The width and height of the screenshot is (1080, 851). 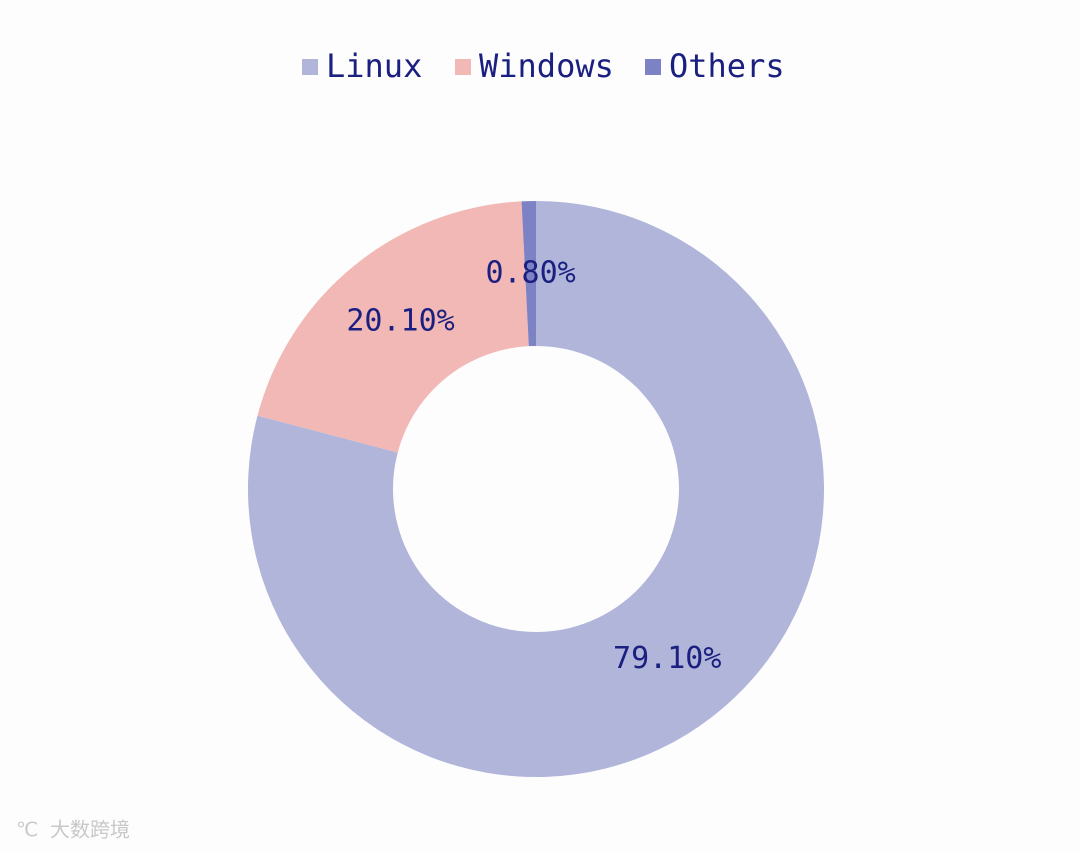 I want to click on data-label: 79.10%, so click(x=667, y=658).